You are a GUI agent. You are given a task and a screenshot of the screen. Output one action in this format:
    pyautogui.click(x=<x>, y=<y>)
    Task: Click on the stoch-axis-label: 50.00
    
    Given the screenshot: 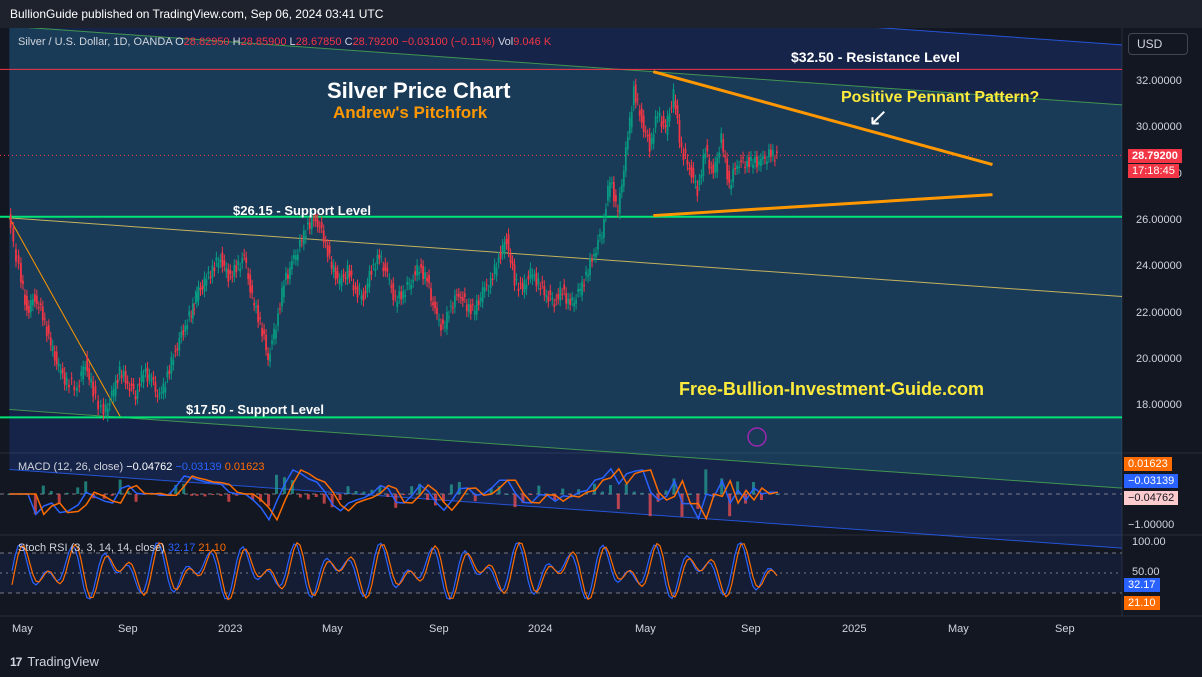 What is the action you would take?
    pyautogui.click(x=1146, y=572)
    